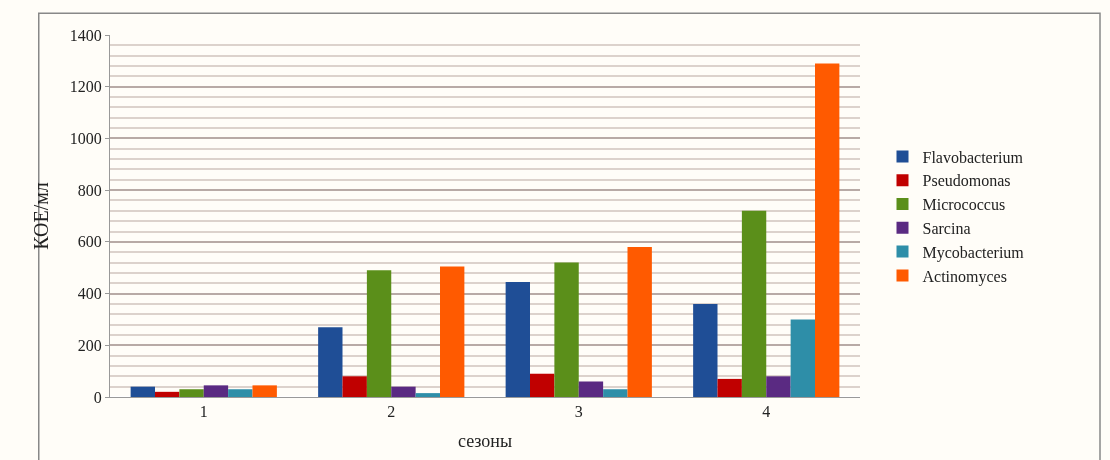  Describe the element at coordinates (964, 276) in the screenshot. I see `legend-label: Actinomyces` at that location.